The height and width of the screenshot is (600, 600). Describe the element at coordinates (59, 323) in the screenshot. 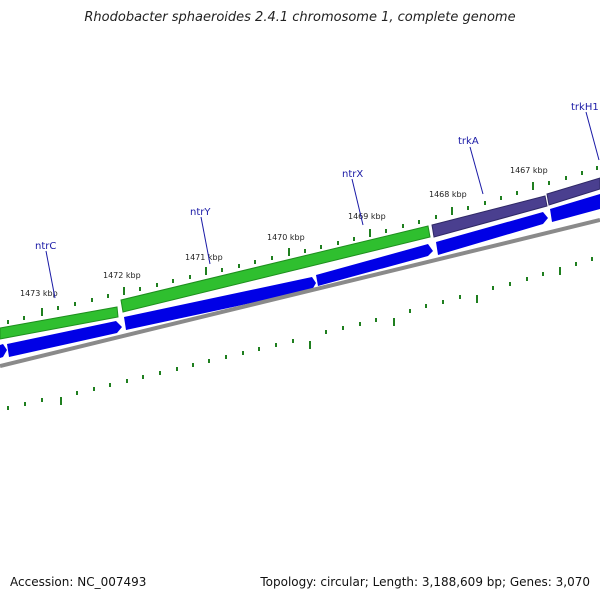

I see `gene-ntrC-block` at that location.